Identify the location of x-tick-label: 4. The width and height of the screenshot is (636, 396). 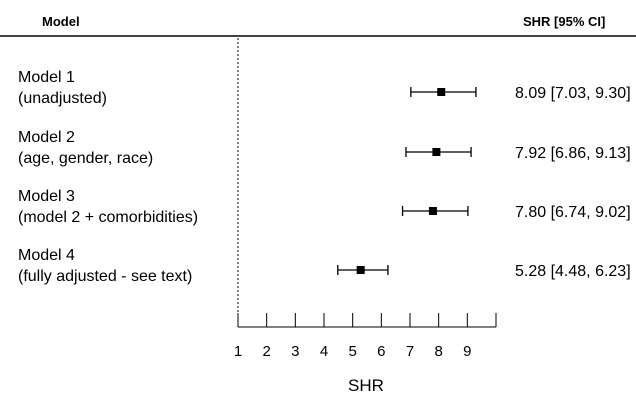
(324, 351).